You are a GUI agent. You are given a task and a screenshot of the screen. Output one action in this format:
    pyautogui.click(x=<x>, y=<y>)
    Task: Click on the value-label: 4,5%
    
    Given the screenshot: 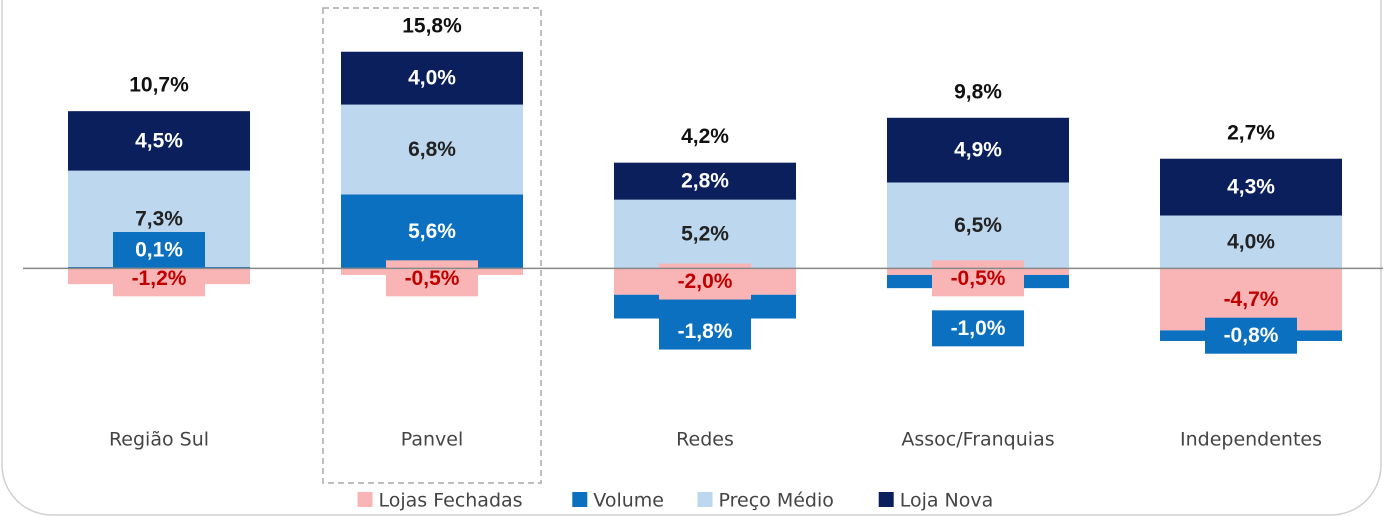 What is the action you would take?
    pyautogui.click(x=159, y=140)
    